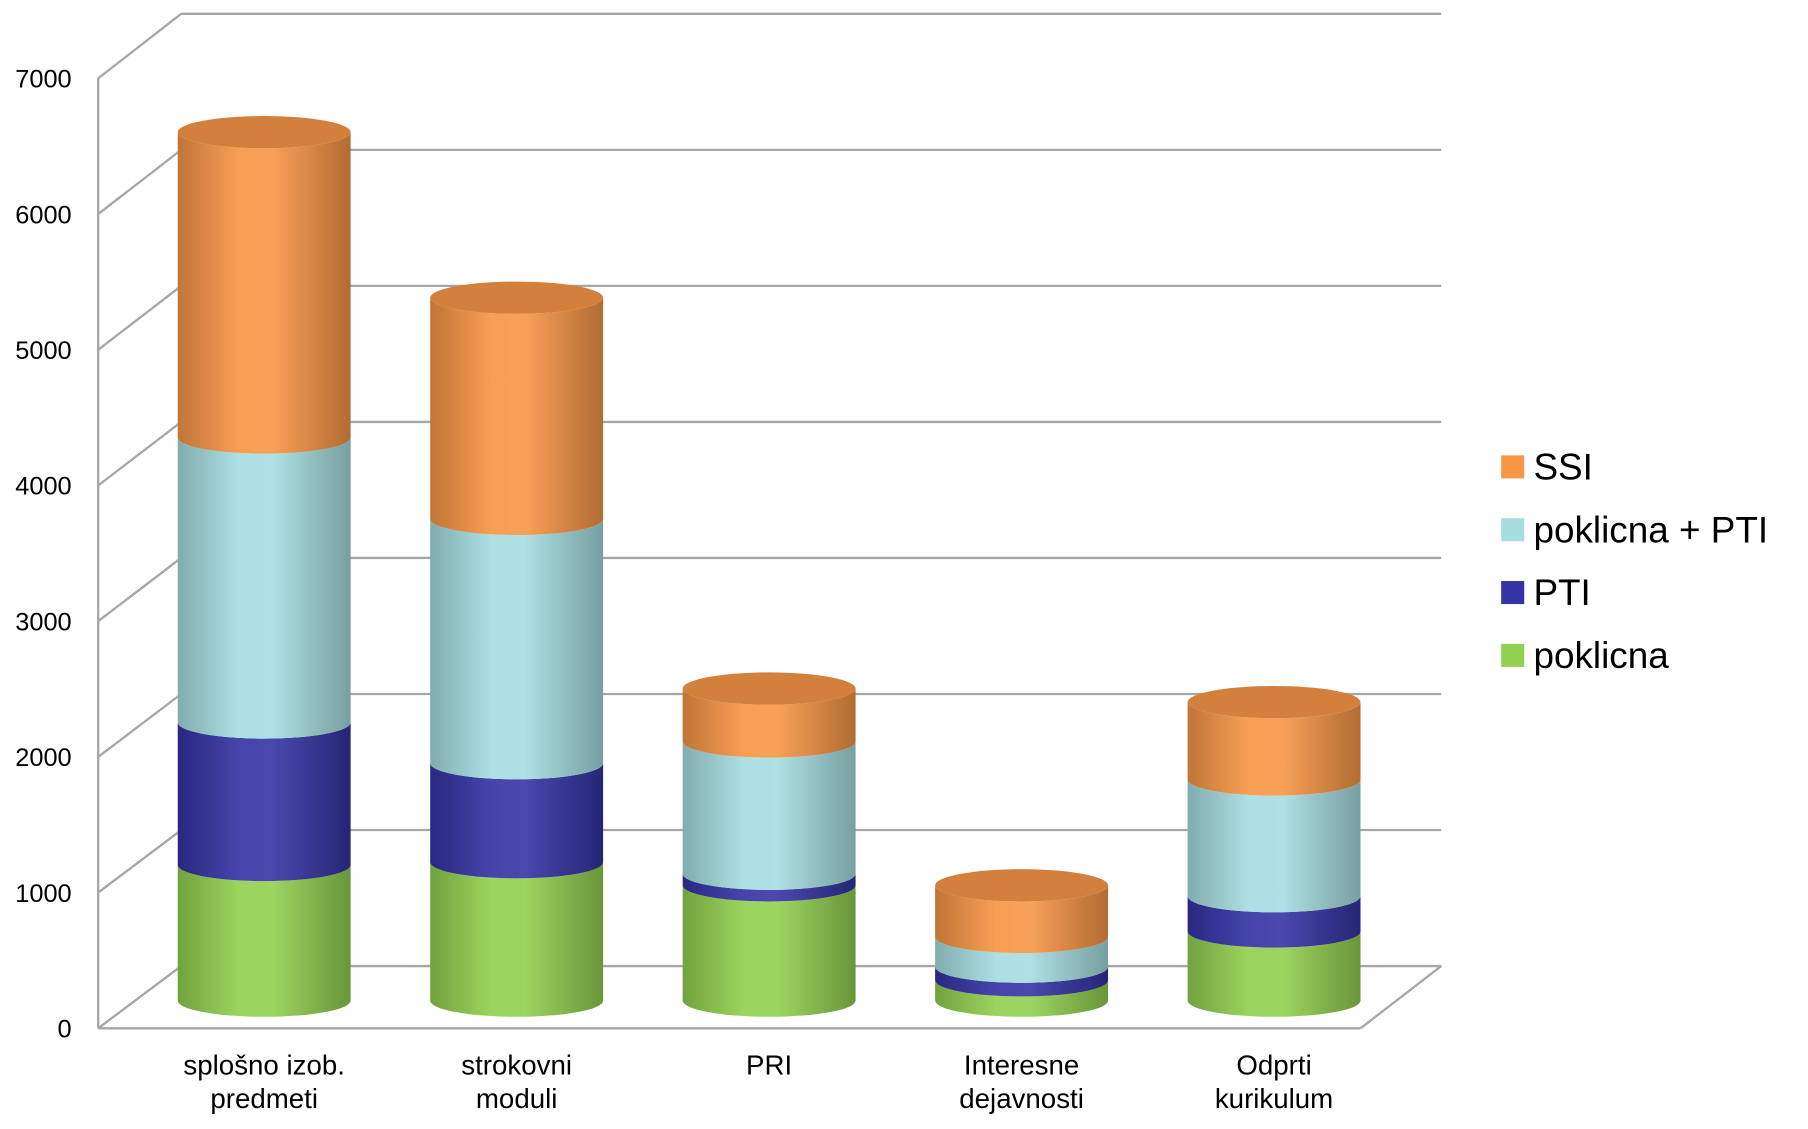 The height and width of the screenshot is (1129, 1808). Describe the element at coordinates (1601, 655) in the screenshot. I see `legend-label: poklicna` at that location.